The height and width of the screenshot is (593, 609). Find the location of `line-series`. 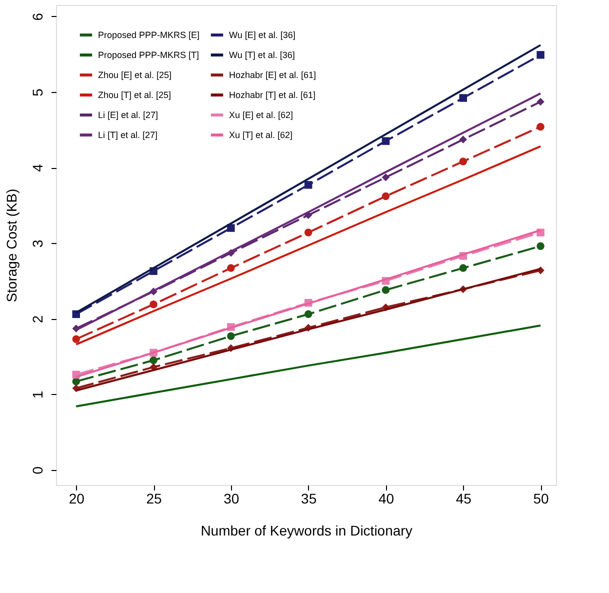

line-series is located at coordinates (308, 366).